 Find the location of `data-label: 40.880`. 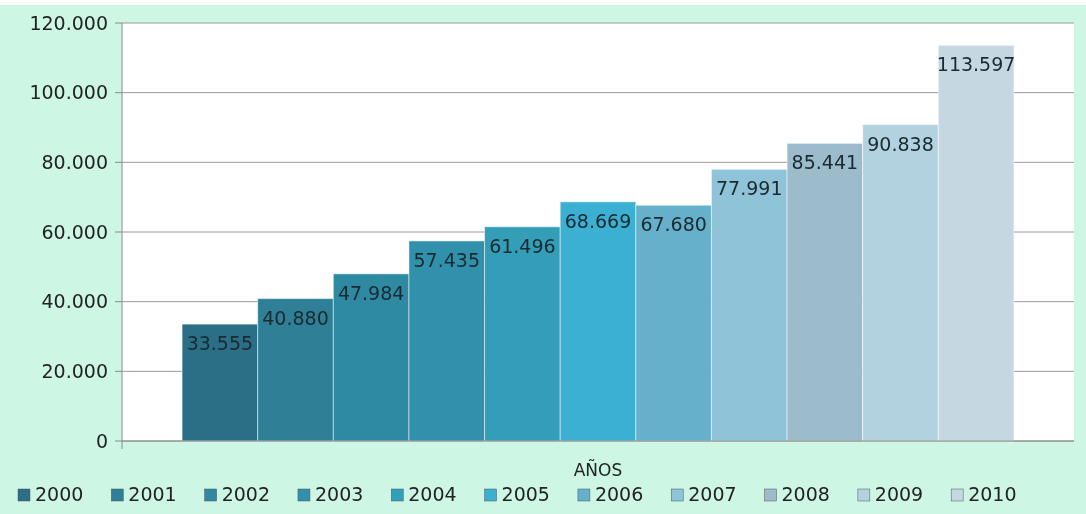

data-label: 40.880 is located at coordinates (295, 317).